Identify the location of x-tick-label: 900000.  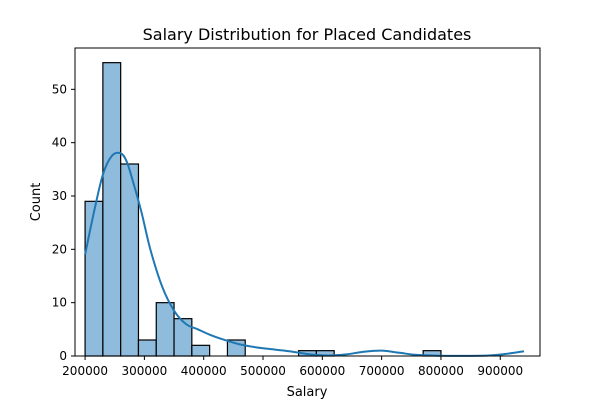
(500, 371).